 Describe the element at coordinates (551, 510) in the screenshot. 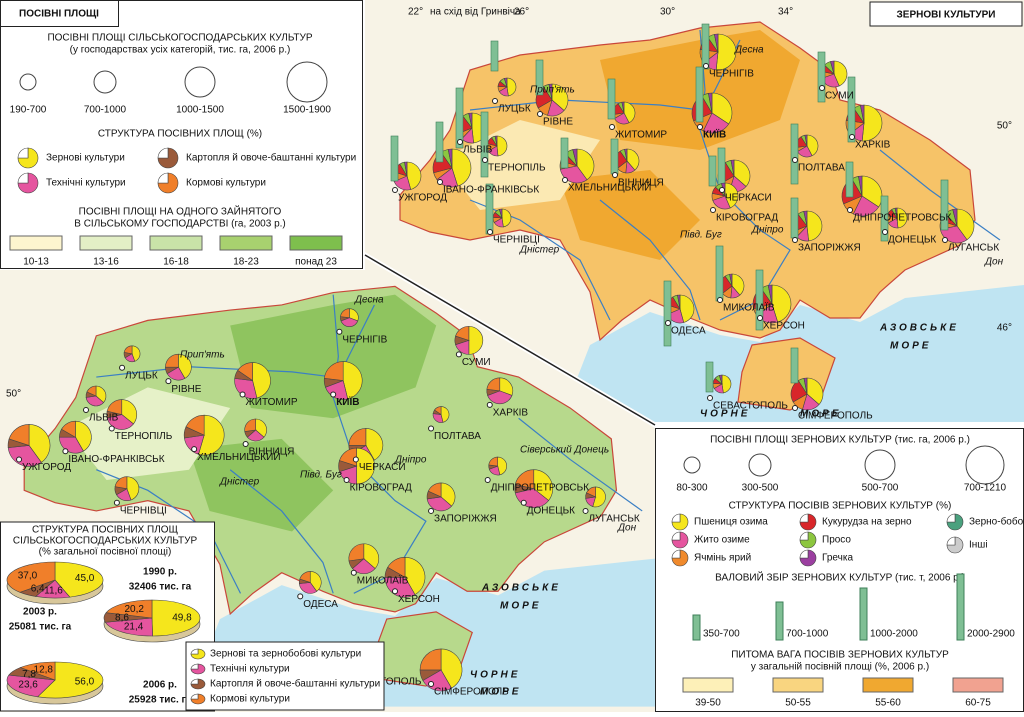

I see `city-label: ДОНЕЦЬК` at that location.